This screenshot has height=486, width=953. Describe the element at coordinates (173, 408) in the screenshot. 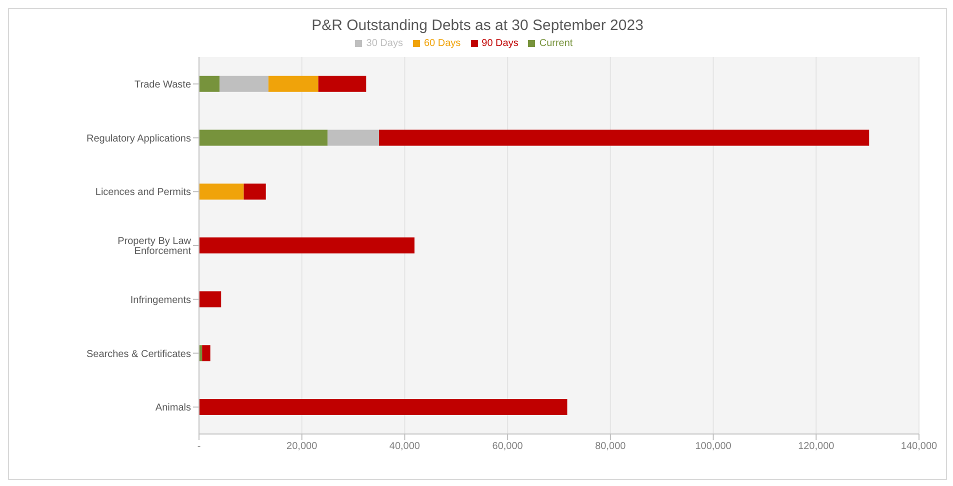

I see `y-tick-label: Animals` at that location.